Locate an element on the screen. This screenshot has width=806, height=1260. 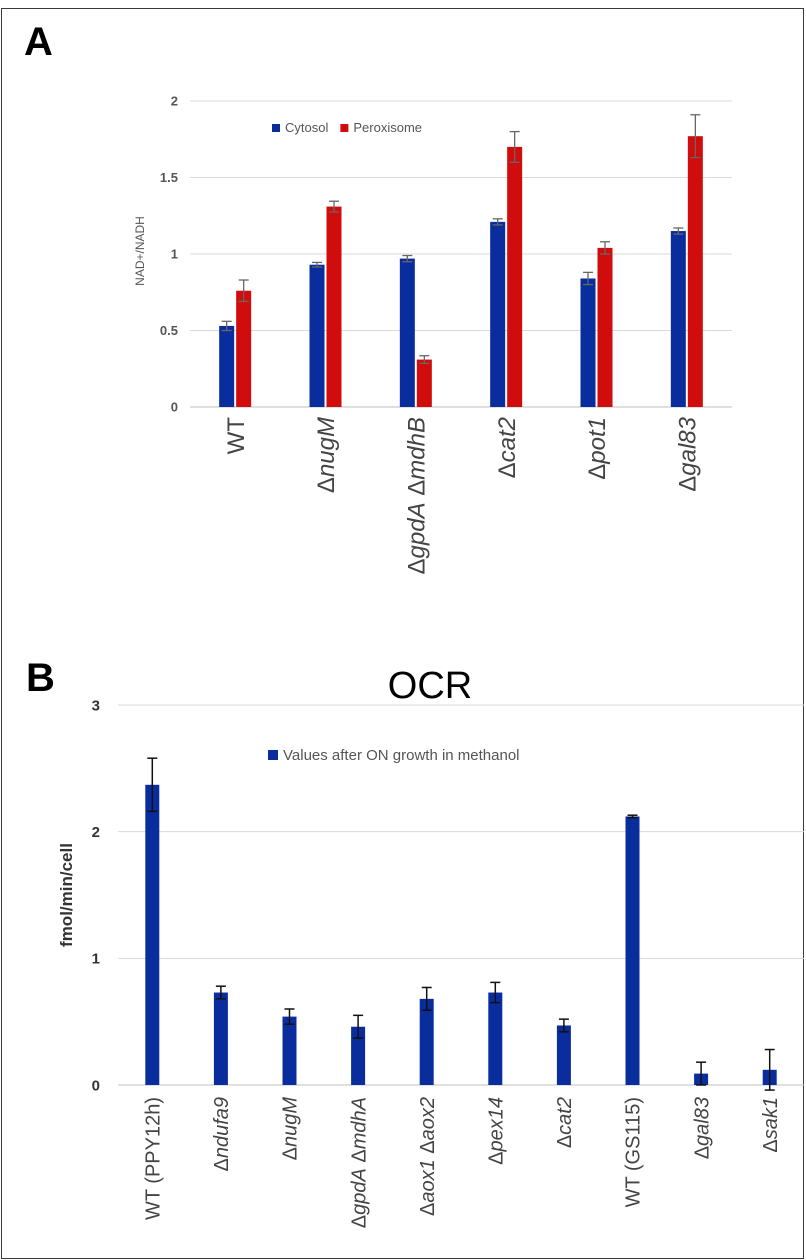
x-category-label: WT (PPY12h) is located at coordinates (154, 1158).